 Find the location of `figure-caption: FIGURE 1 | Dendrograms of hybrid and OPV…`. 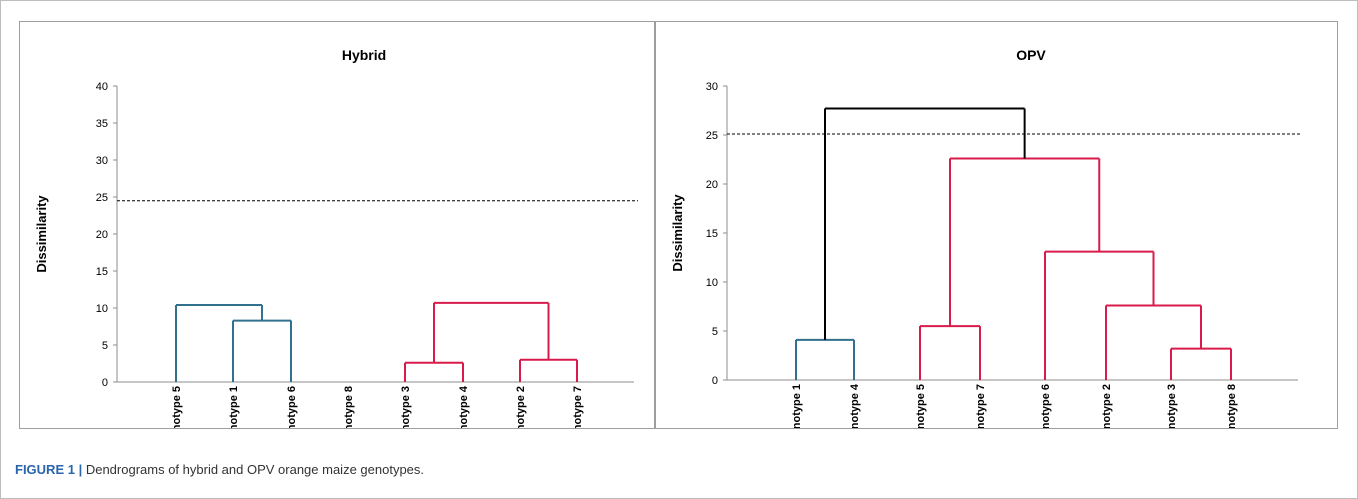

figure-caption: FIGURE 1 | Dendrograms of hybrid and OPV… is located at coordinates (219, 469).